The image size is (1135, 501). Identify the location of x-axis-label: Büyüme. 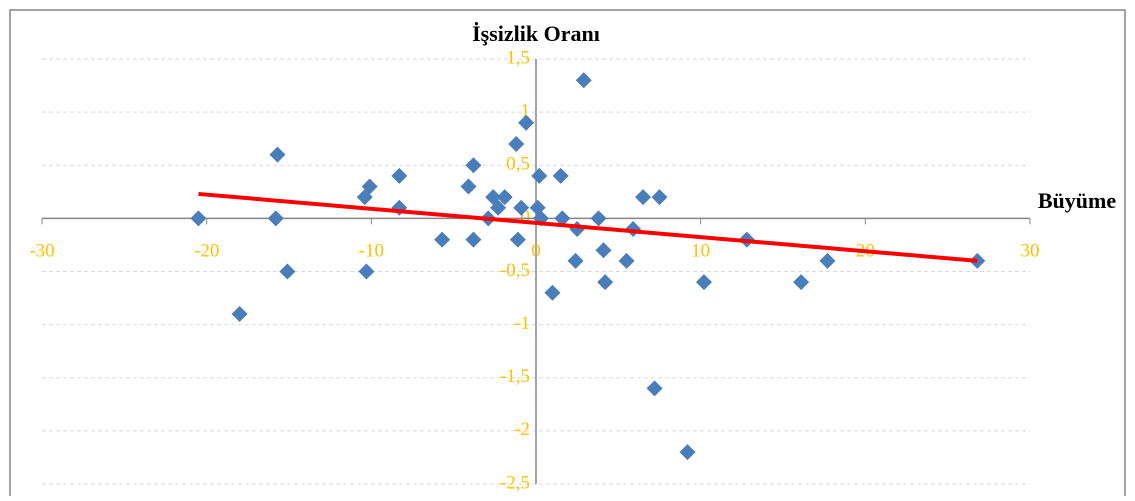
(1077, 200).